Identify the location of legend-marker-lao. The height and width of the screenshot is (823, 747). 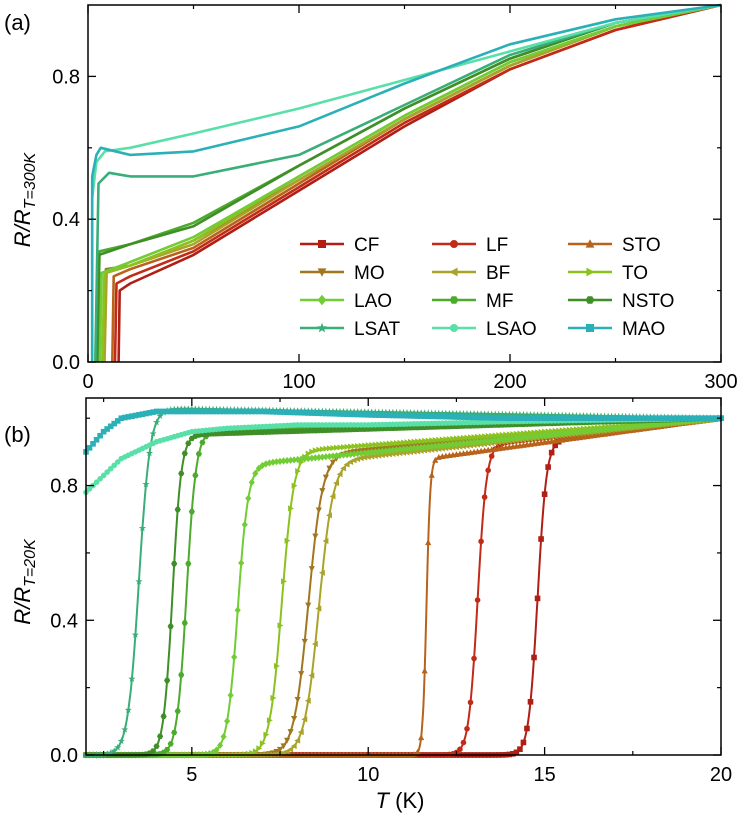
(322, 300).